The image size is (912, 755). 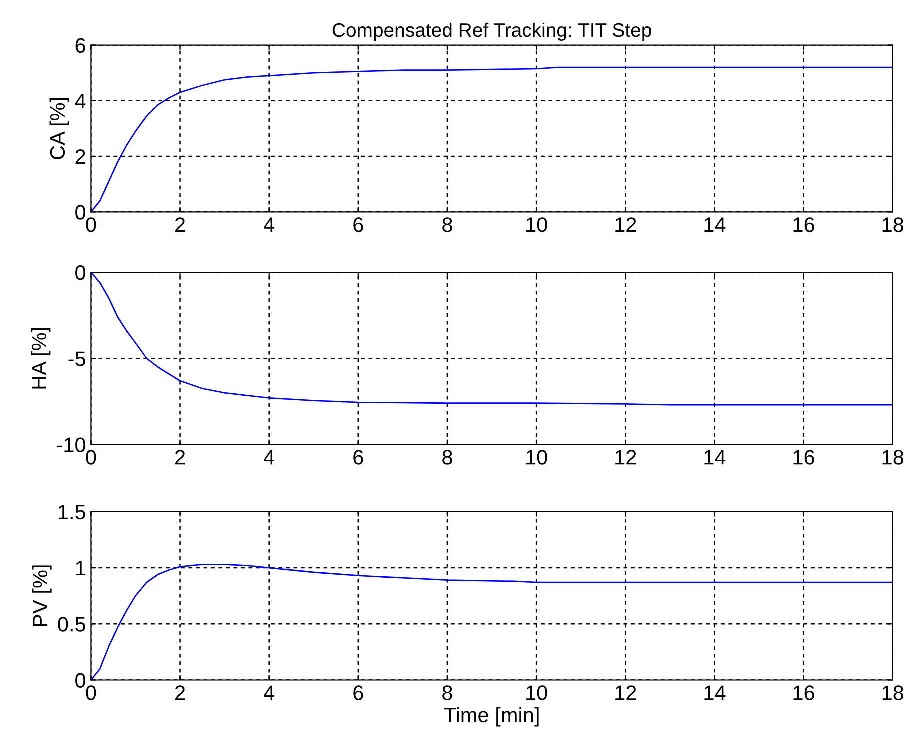 What do you see at coordinates (42, 596) in the screenshot?
I see `y-axis-title: PV [%]` at bounding box center [42, 596].